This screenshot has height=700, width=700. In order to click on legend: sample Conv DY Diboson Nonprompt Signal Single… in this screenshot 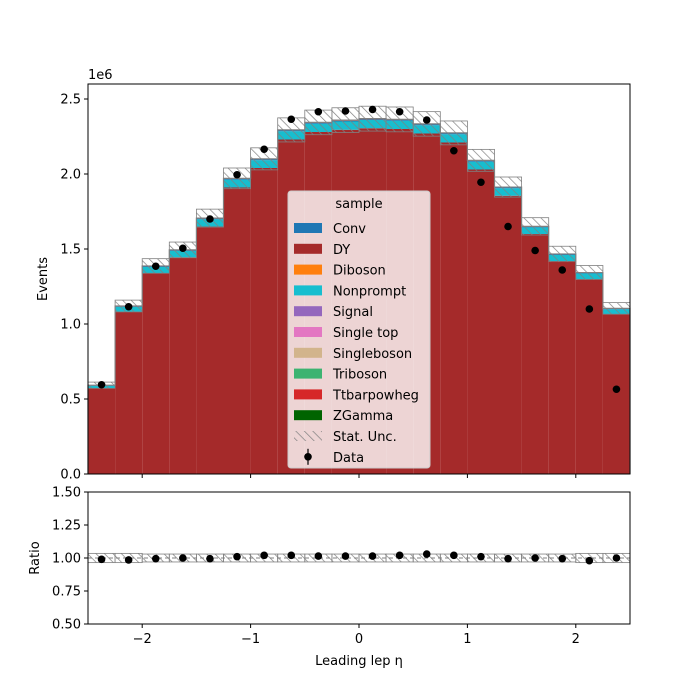, I will do `click(359, 329)`.